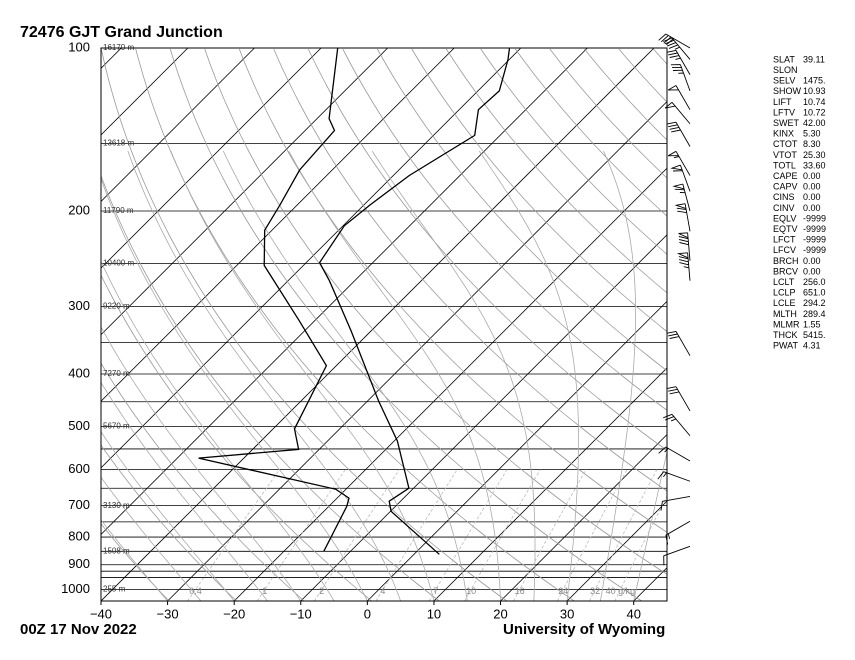 The image size is (855, 660). What do you see at coordinates (814, 282) in the screenshot?
I see `index-value: 256.0` at bounding box center [814, 282].